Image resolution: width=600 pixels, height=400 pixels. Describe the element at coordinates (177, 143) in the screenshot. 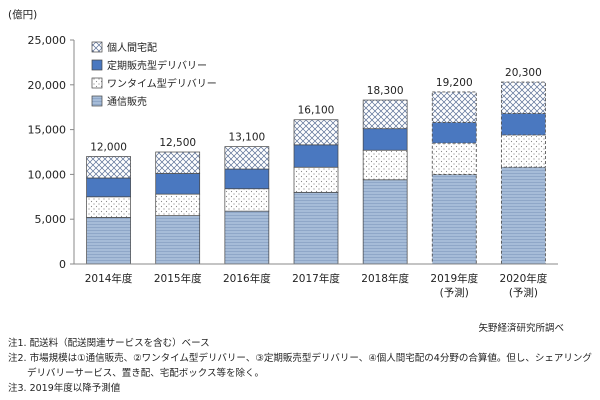

I see `bar-total-label: 12,500` at that location.